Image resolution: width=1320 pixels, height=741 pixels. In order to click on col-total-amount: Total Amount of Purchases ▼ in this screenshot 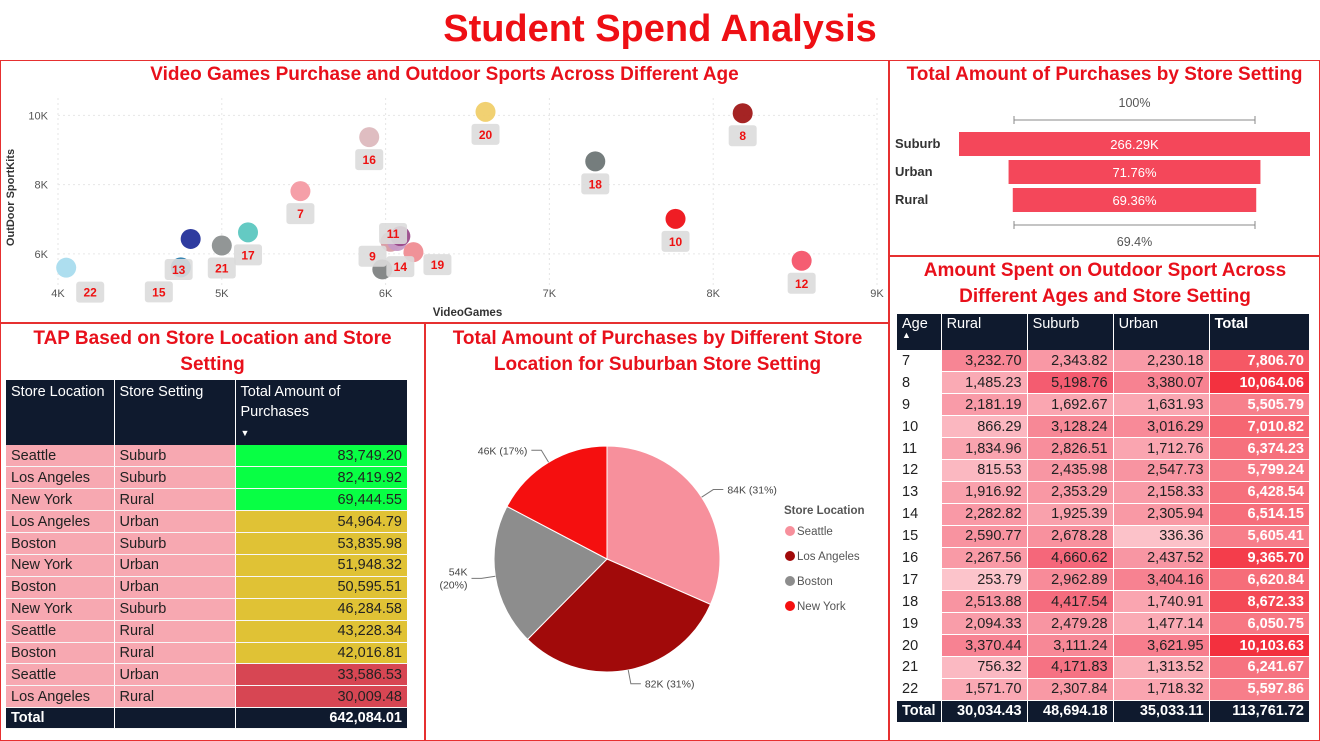, I will do `click(321, 412)`.